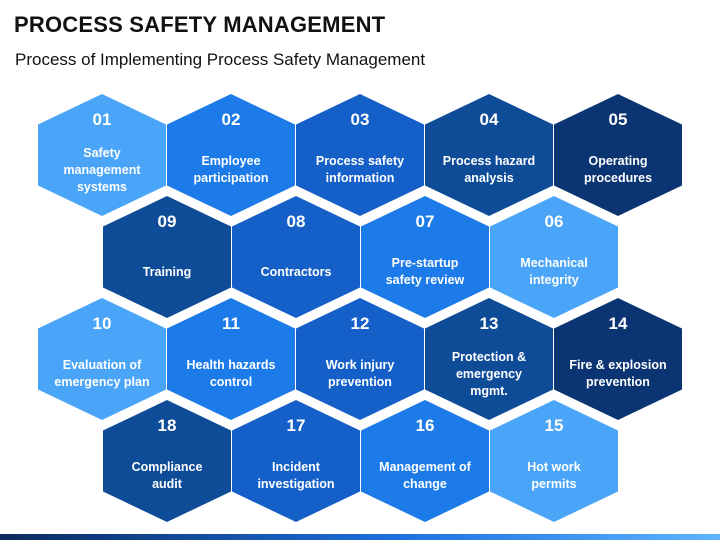 This screenshot has height=540, width=720. I want to click on hex-label: Work injury prevention, so click(360, 373).